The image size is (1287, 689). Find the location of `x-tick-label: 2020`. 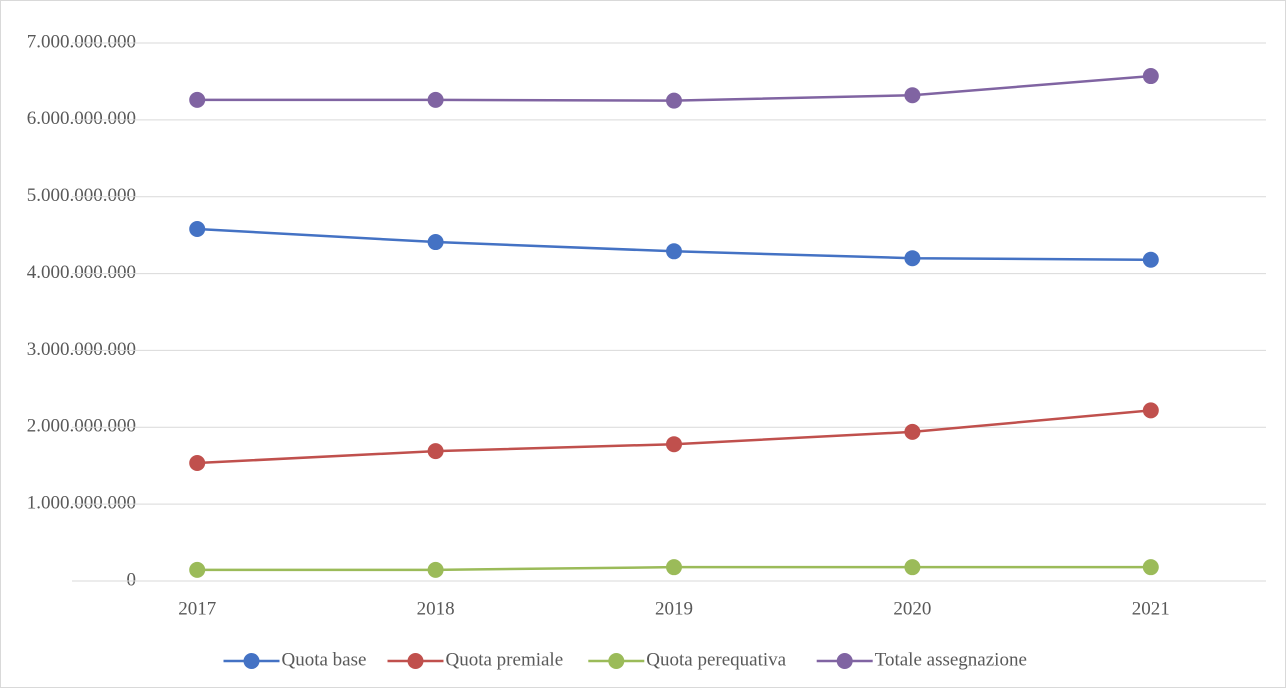

x-tick-label: 2020 is located at coordinates (912, 608).